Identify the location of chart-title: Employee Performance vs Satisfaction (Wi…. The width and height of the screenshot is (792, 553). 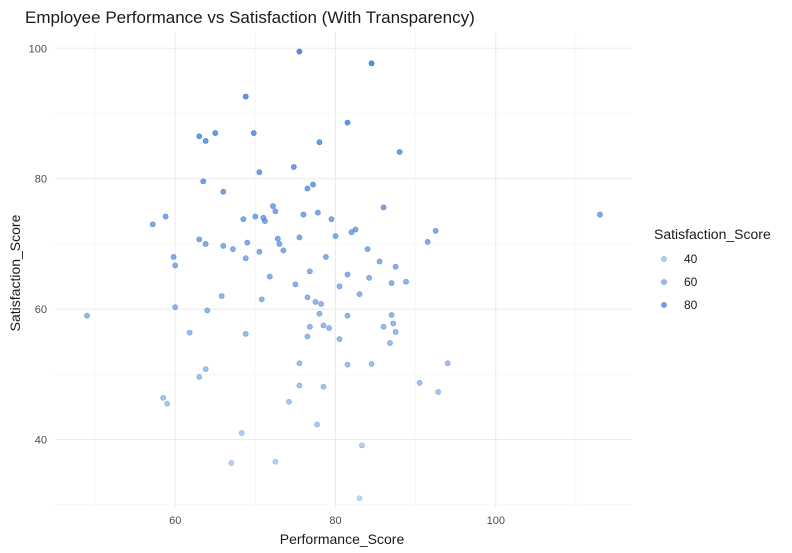
(250, 17).